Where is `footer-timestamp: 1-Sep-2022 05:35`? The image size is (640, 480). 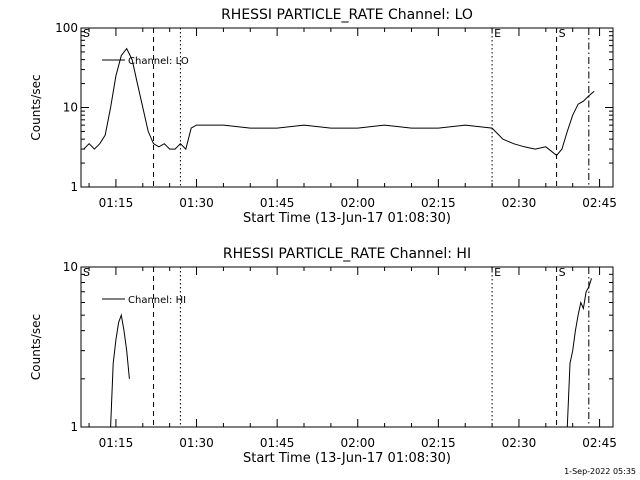
footer-timestamp: 1-Sep-2022 05:35 is located at coordinates (600, 471).